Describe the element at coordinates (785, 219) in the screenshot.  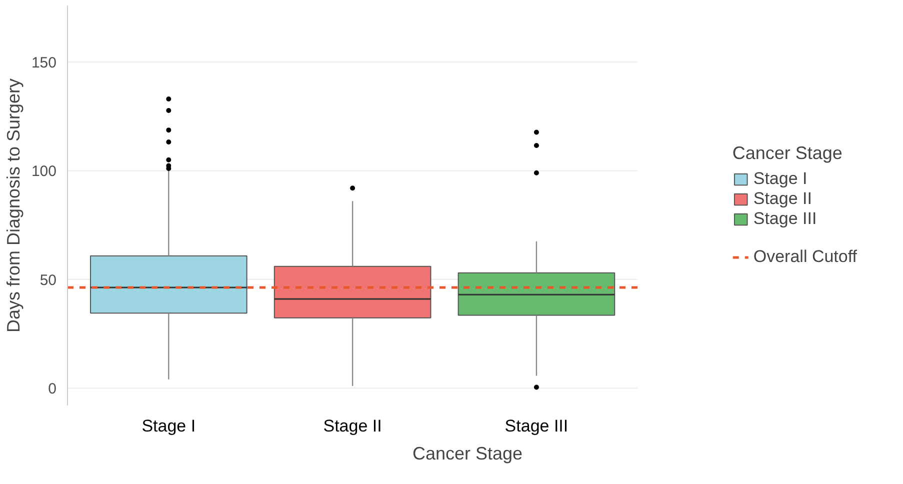
I see `legend-label: Stage III` at that location.